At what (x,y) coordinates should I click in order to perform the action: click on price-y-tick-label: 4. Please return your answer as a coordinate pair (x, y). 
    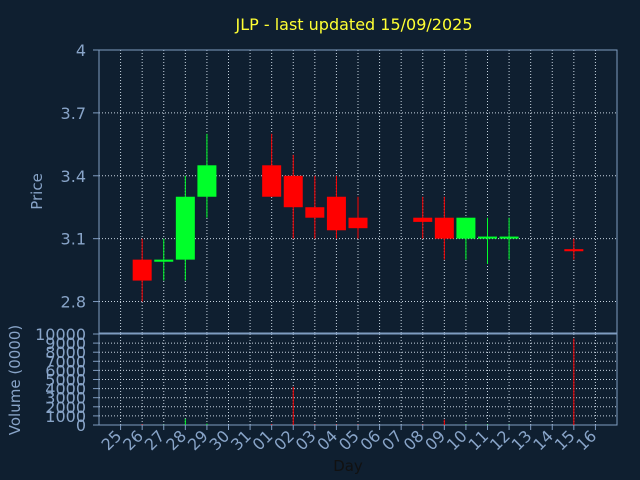
    Looking at the image, I should click on (81, 50).